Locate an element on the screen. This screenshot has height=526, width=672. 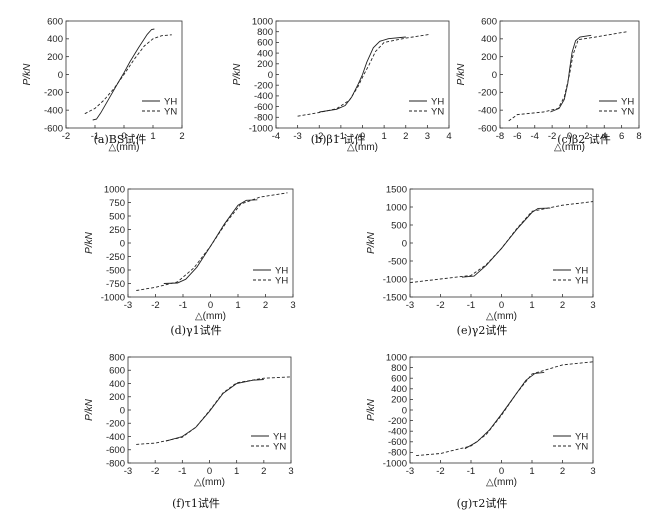
y-tick-label: -250 is located at coordinates (115, 257).